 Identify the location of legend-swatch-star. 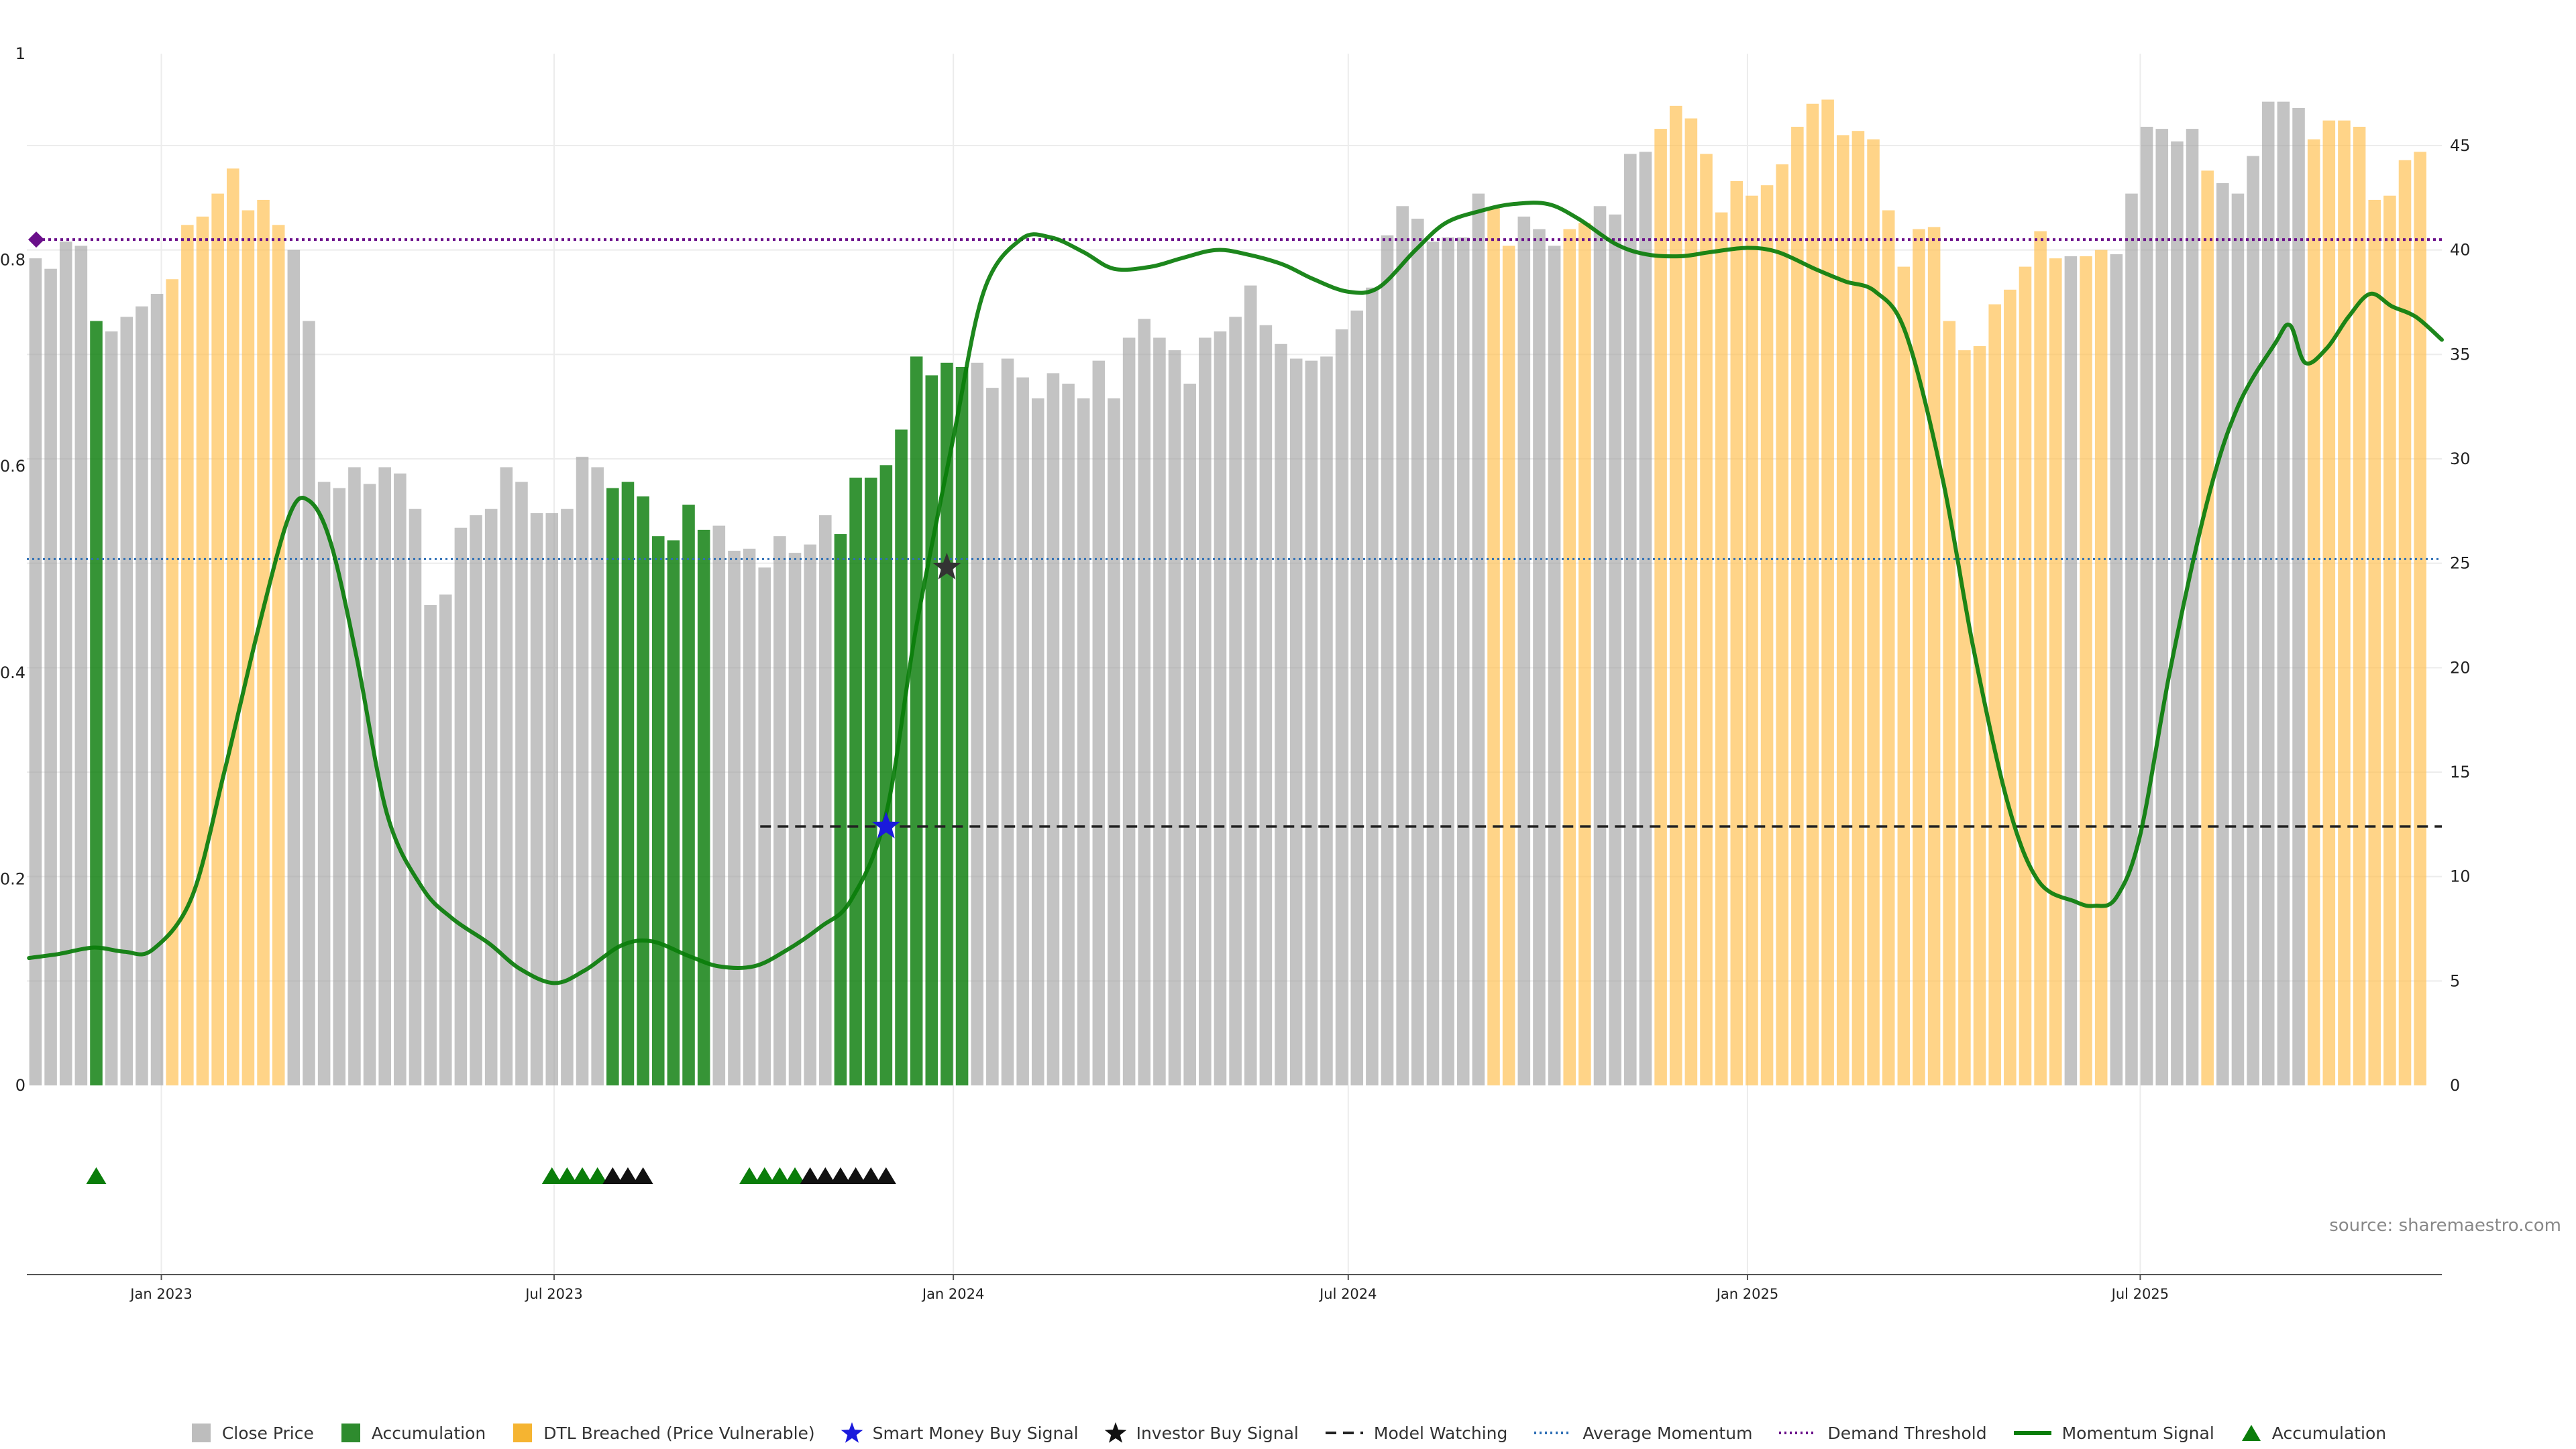
(1115, 1432).